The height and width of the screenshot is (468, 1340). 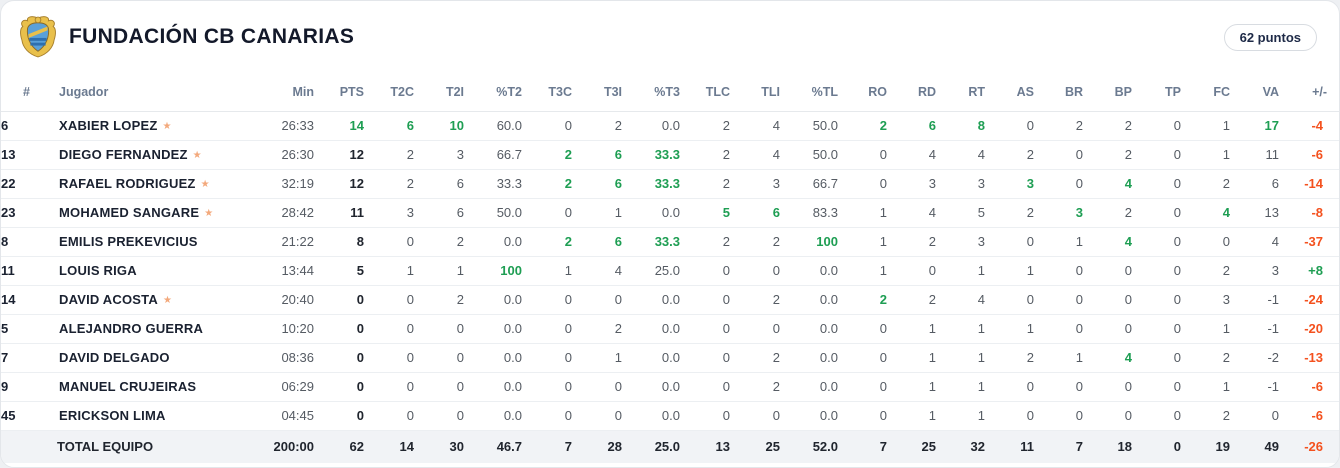 I want to click on cell-rd: 4, so click(x=923, y=213).